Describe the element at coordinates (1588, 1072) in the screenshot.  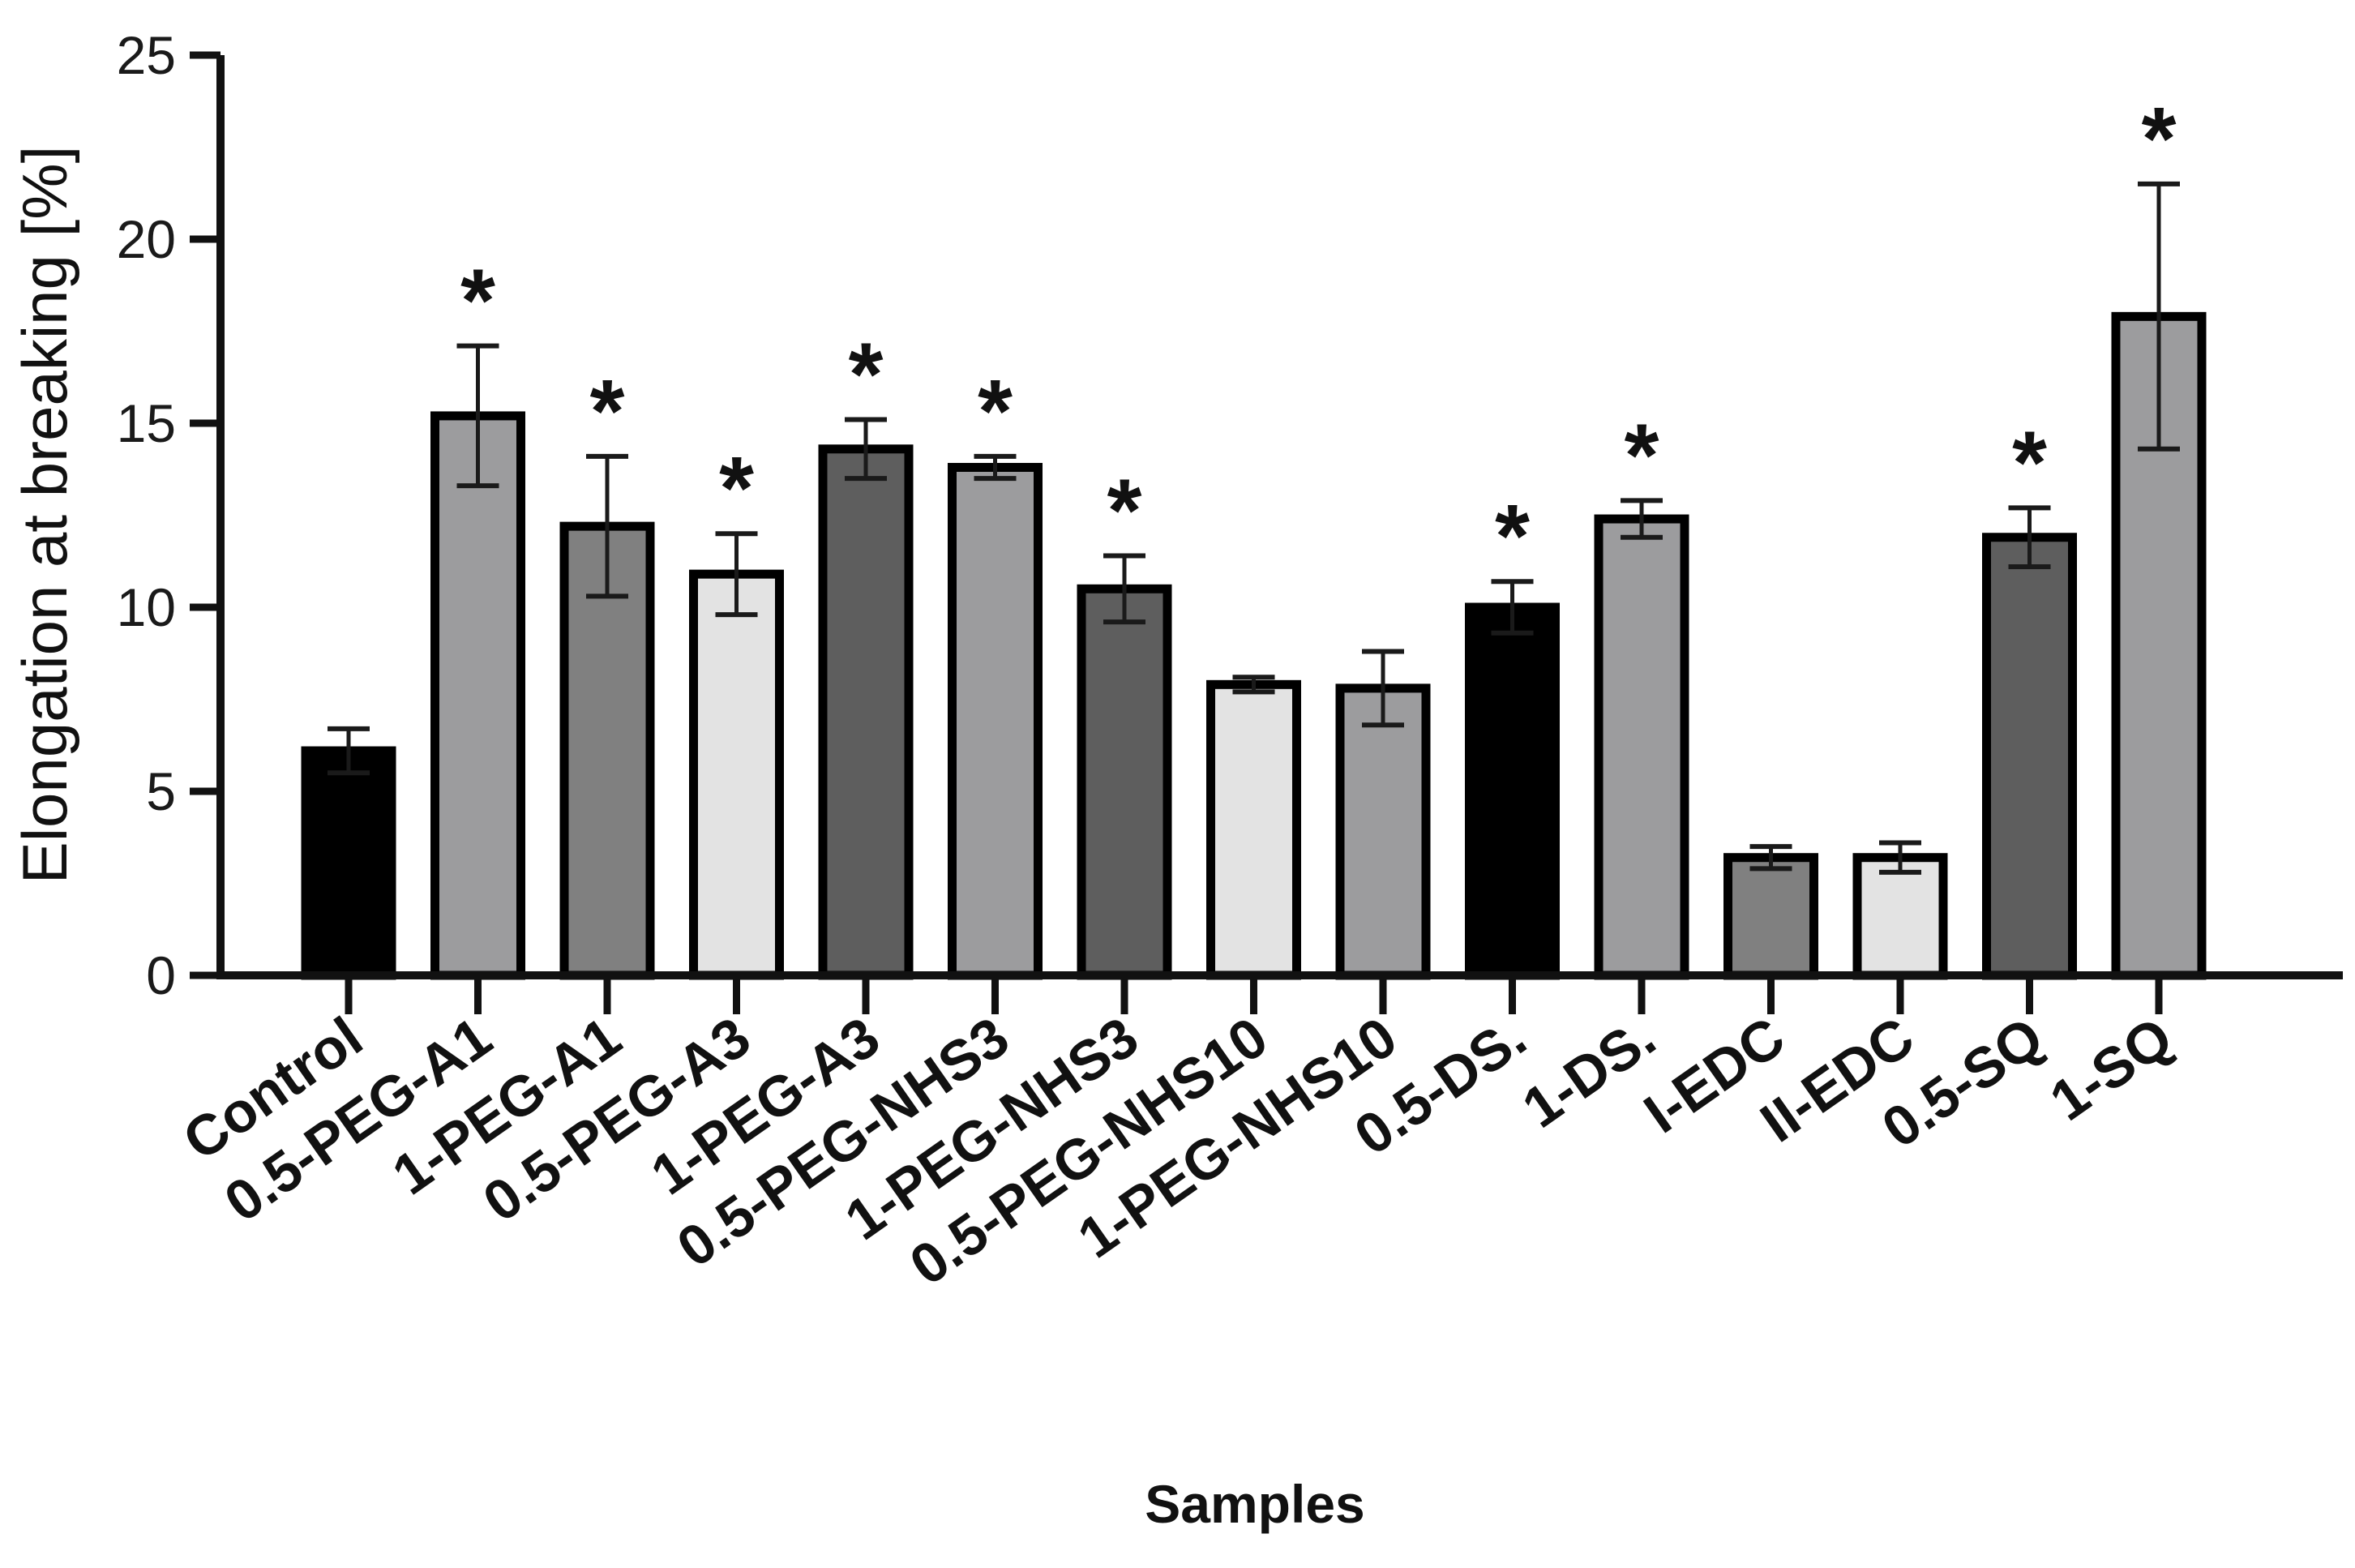
I see `x-tick-label: 1-DS.` at that location.